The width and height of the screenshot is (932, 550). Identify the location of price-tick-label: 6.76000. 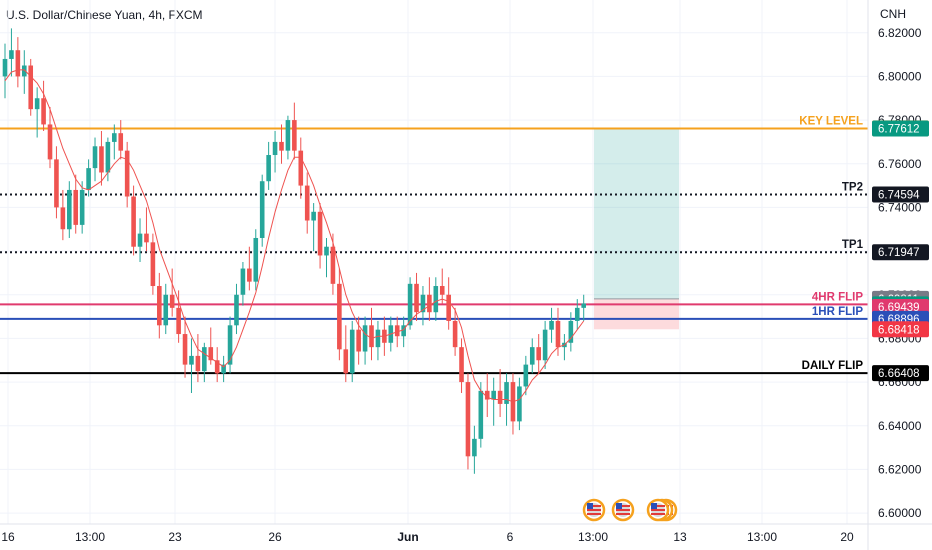
(900, 164).